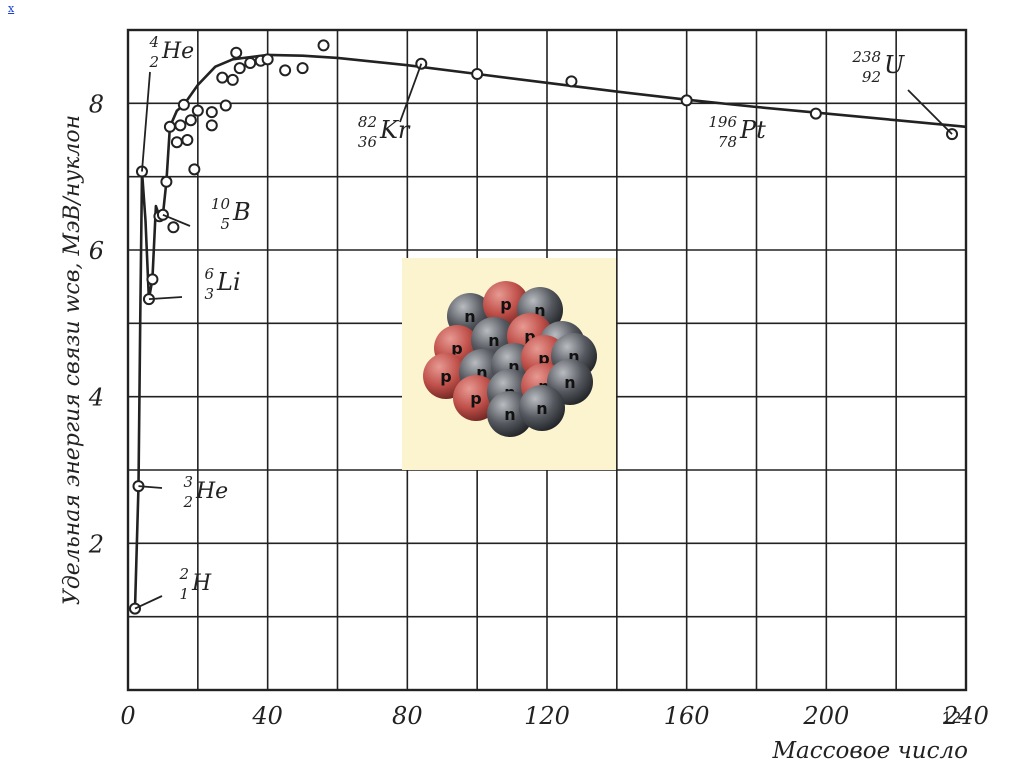  Describe the element at coordinates (737, 132) in the screenshot. I see `isotope-label-pt196: 196 78 Pt` at that location.